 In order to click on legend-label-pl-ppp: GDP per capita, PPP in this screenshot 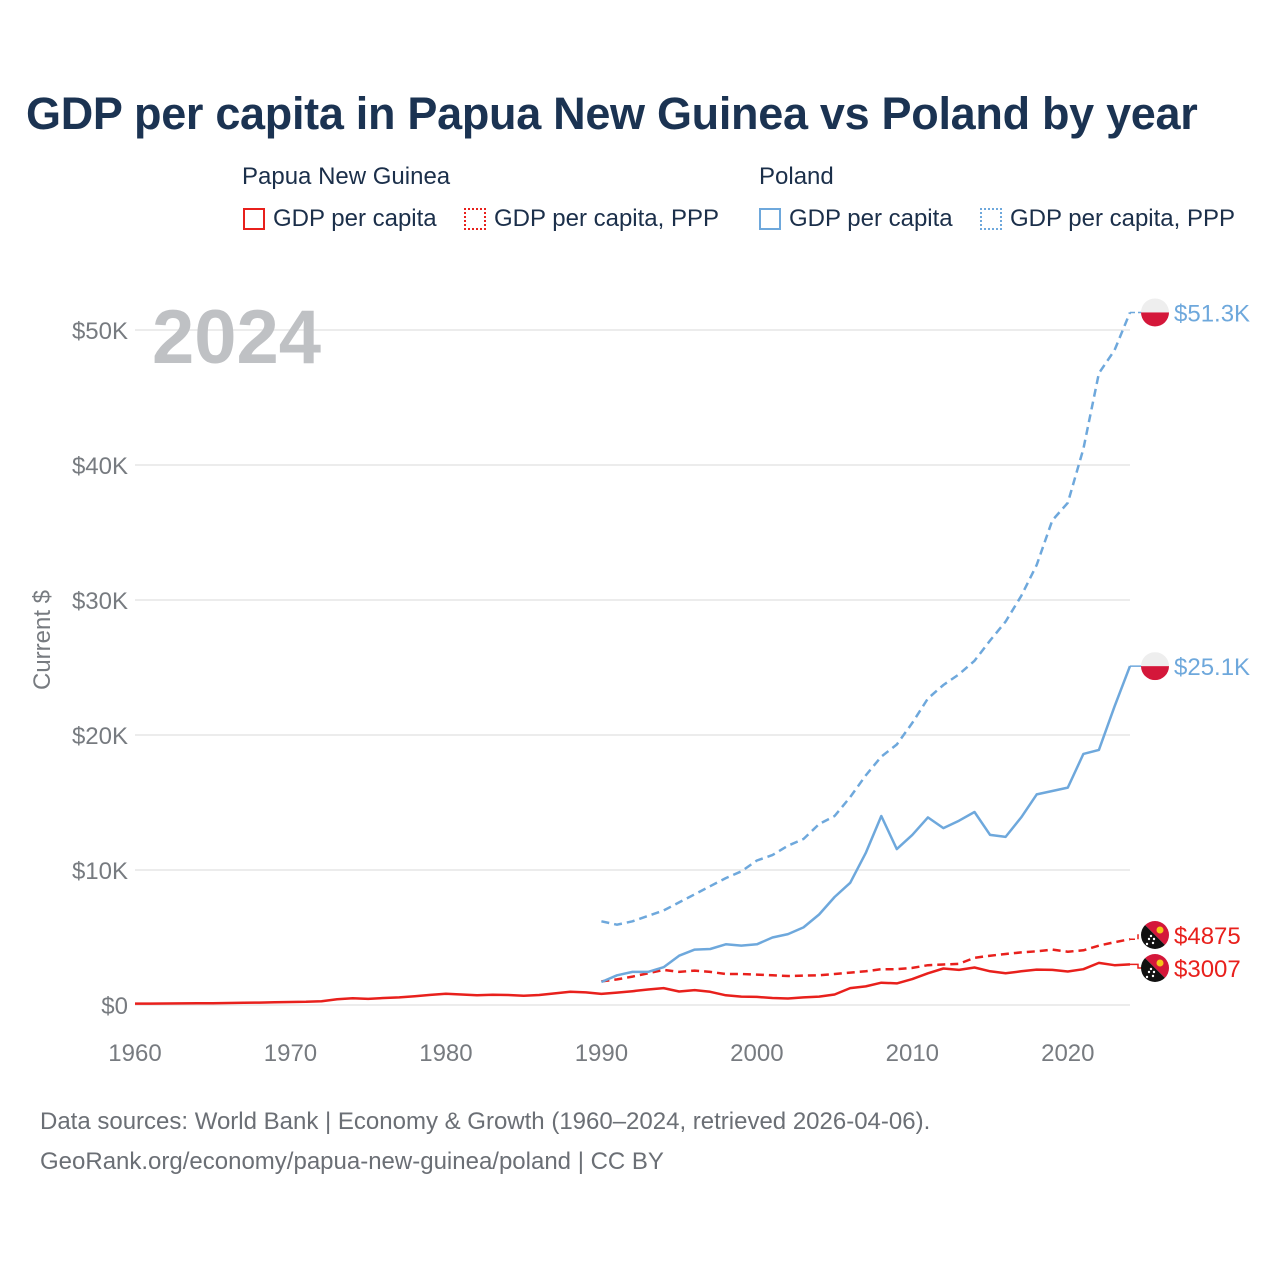, I will do `click(1122, 218)`.